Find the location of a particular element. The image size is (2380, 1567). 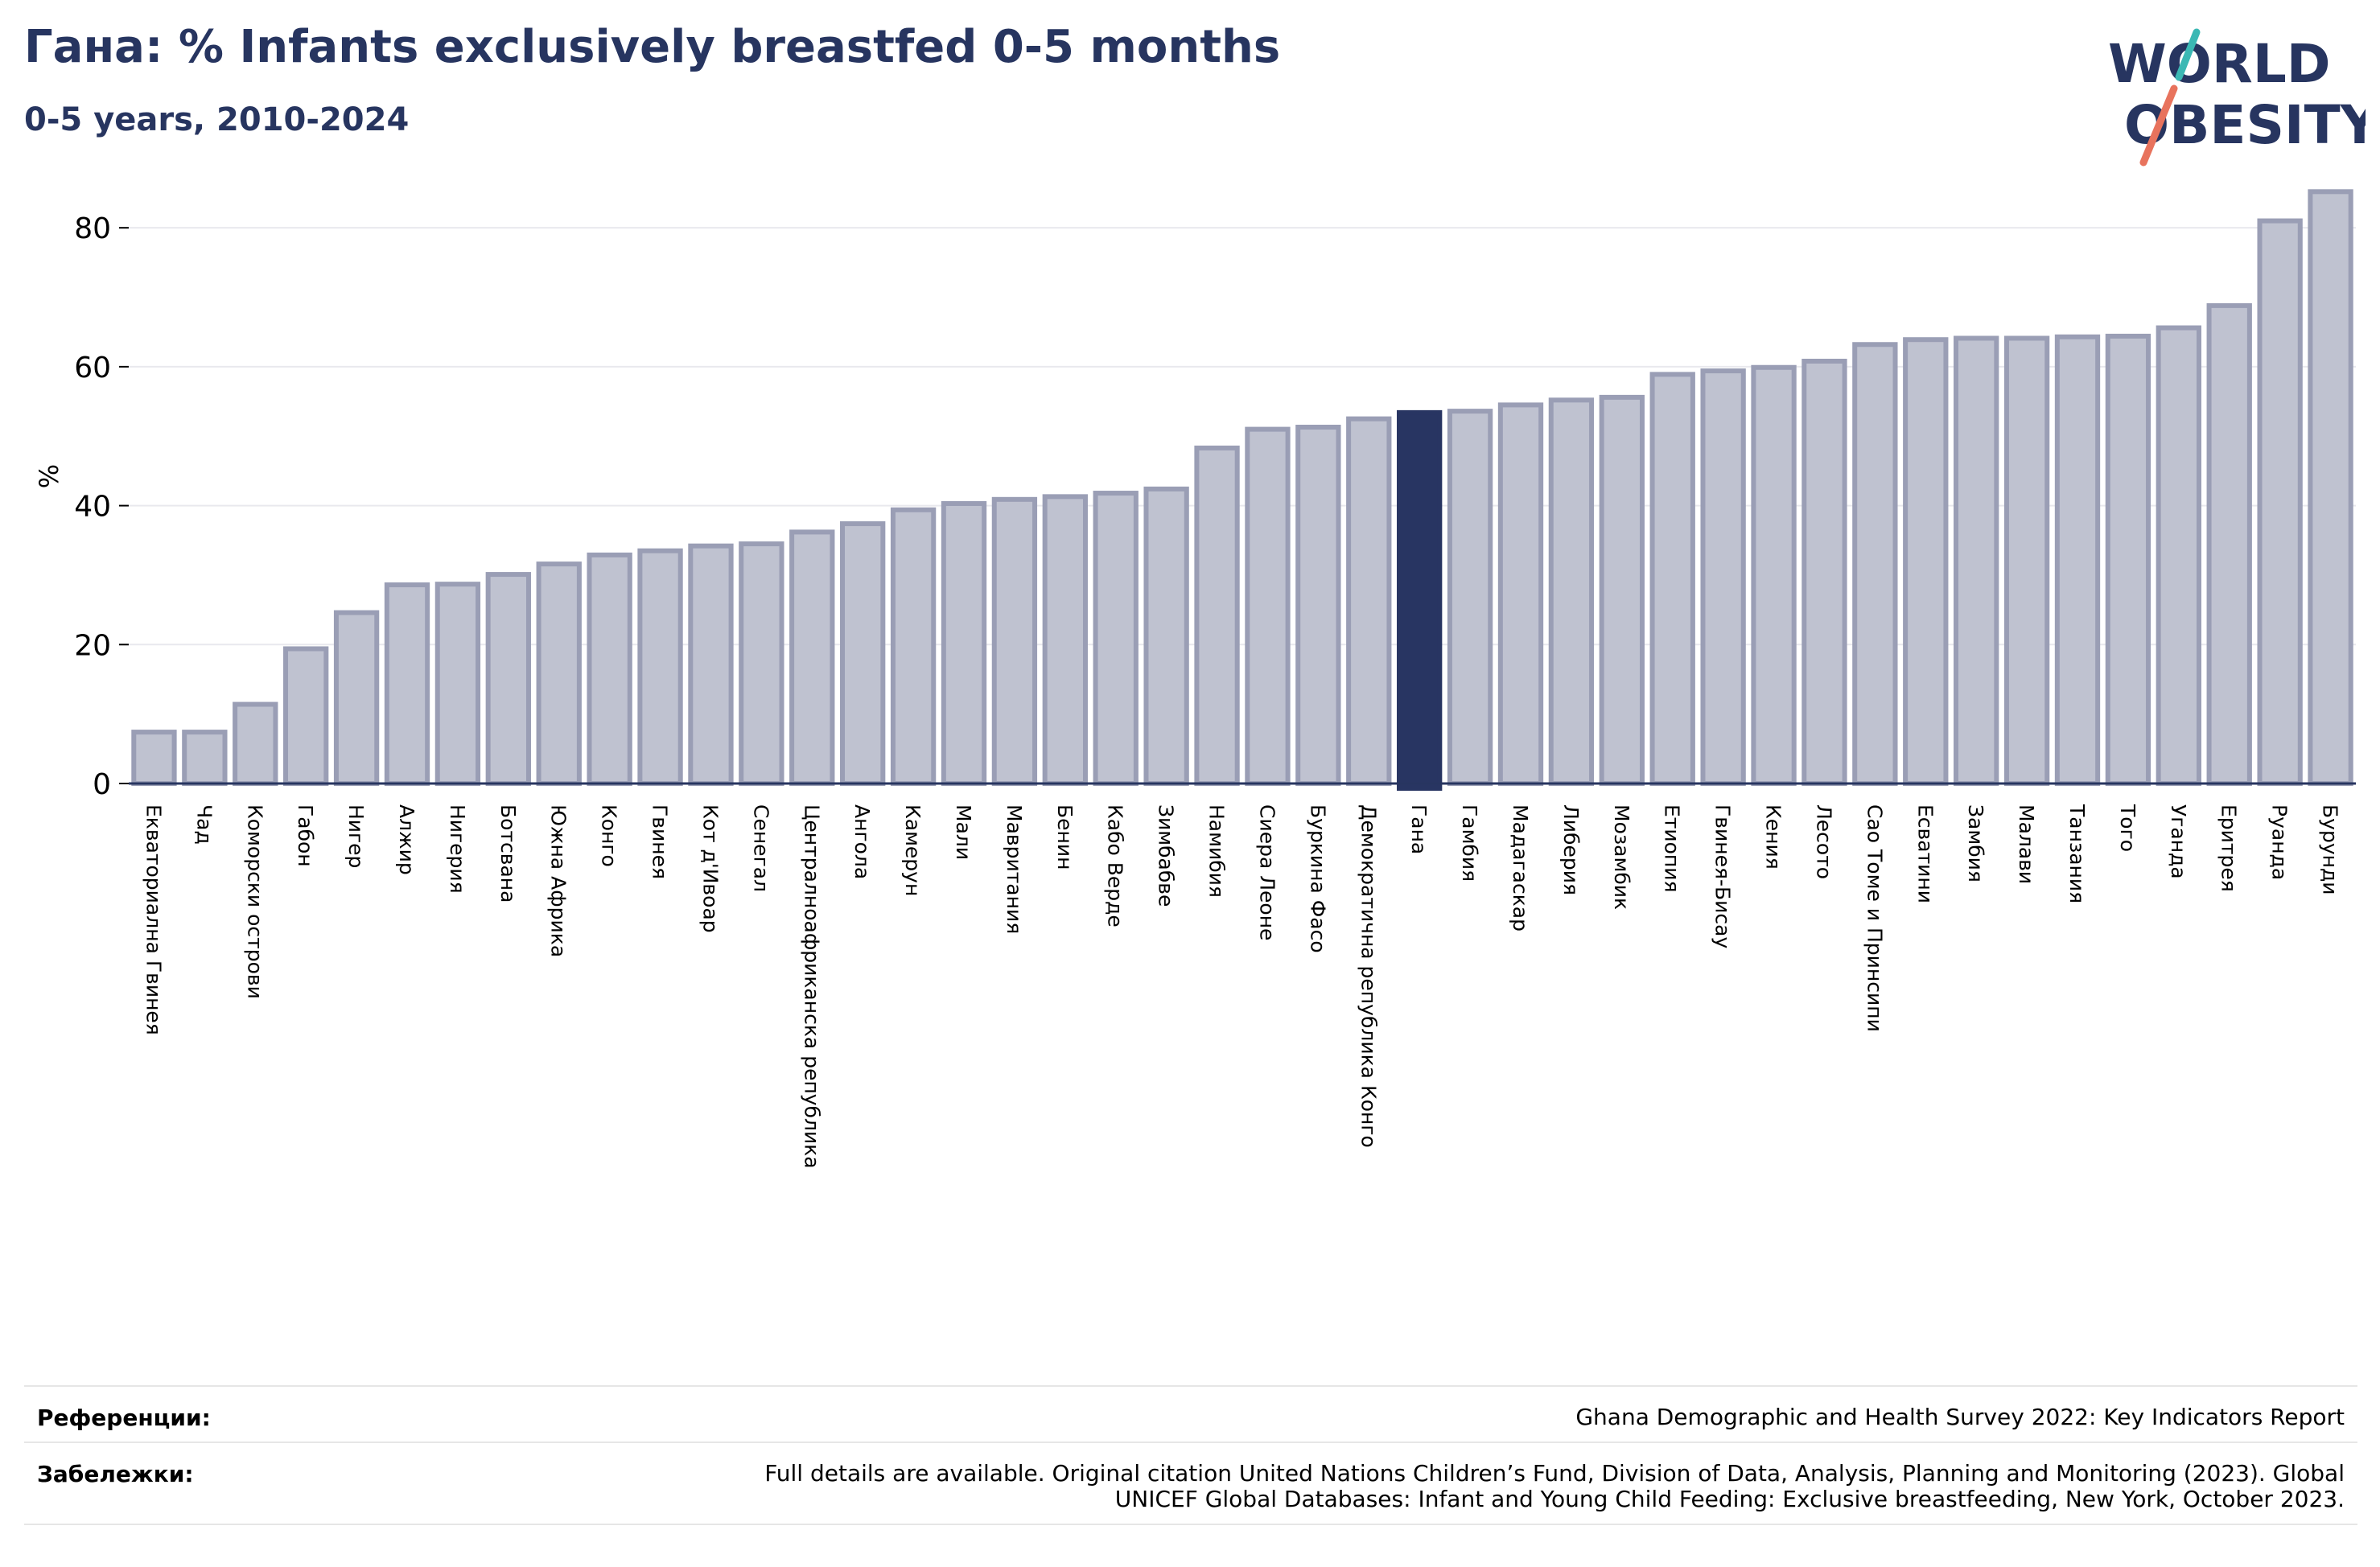

x-category-label: Буркина Фасо is located at coordinates (1317, 879).